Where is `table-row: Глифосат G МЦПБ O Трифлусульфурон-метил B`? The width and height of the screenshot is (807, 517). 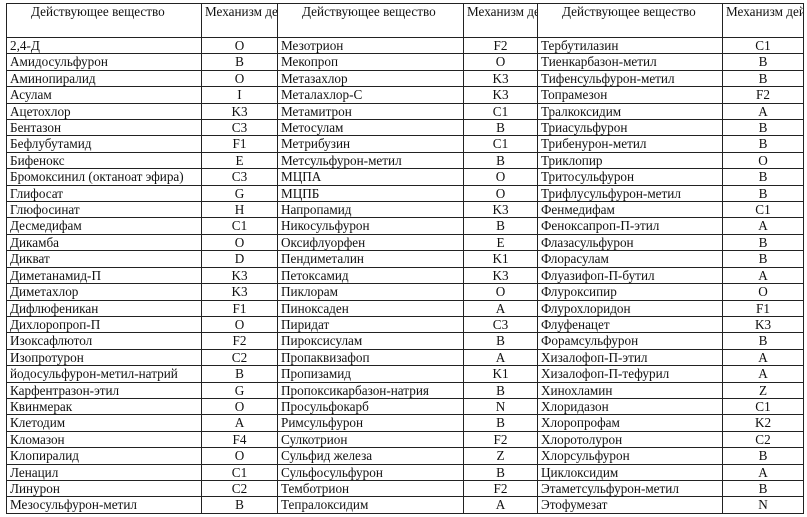 table-row: Глифосат G МЦПБ O Трифлусульфурон-метил B is located at coordinates (405, 193).